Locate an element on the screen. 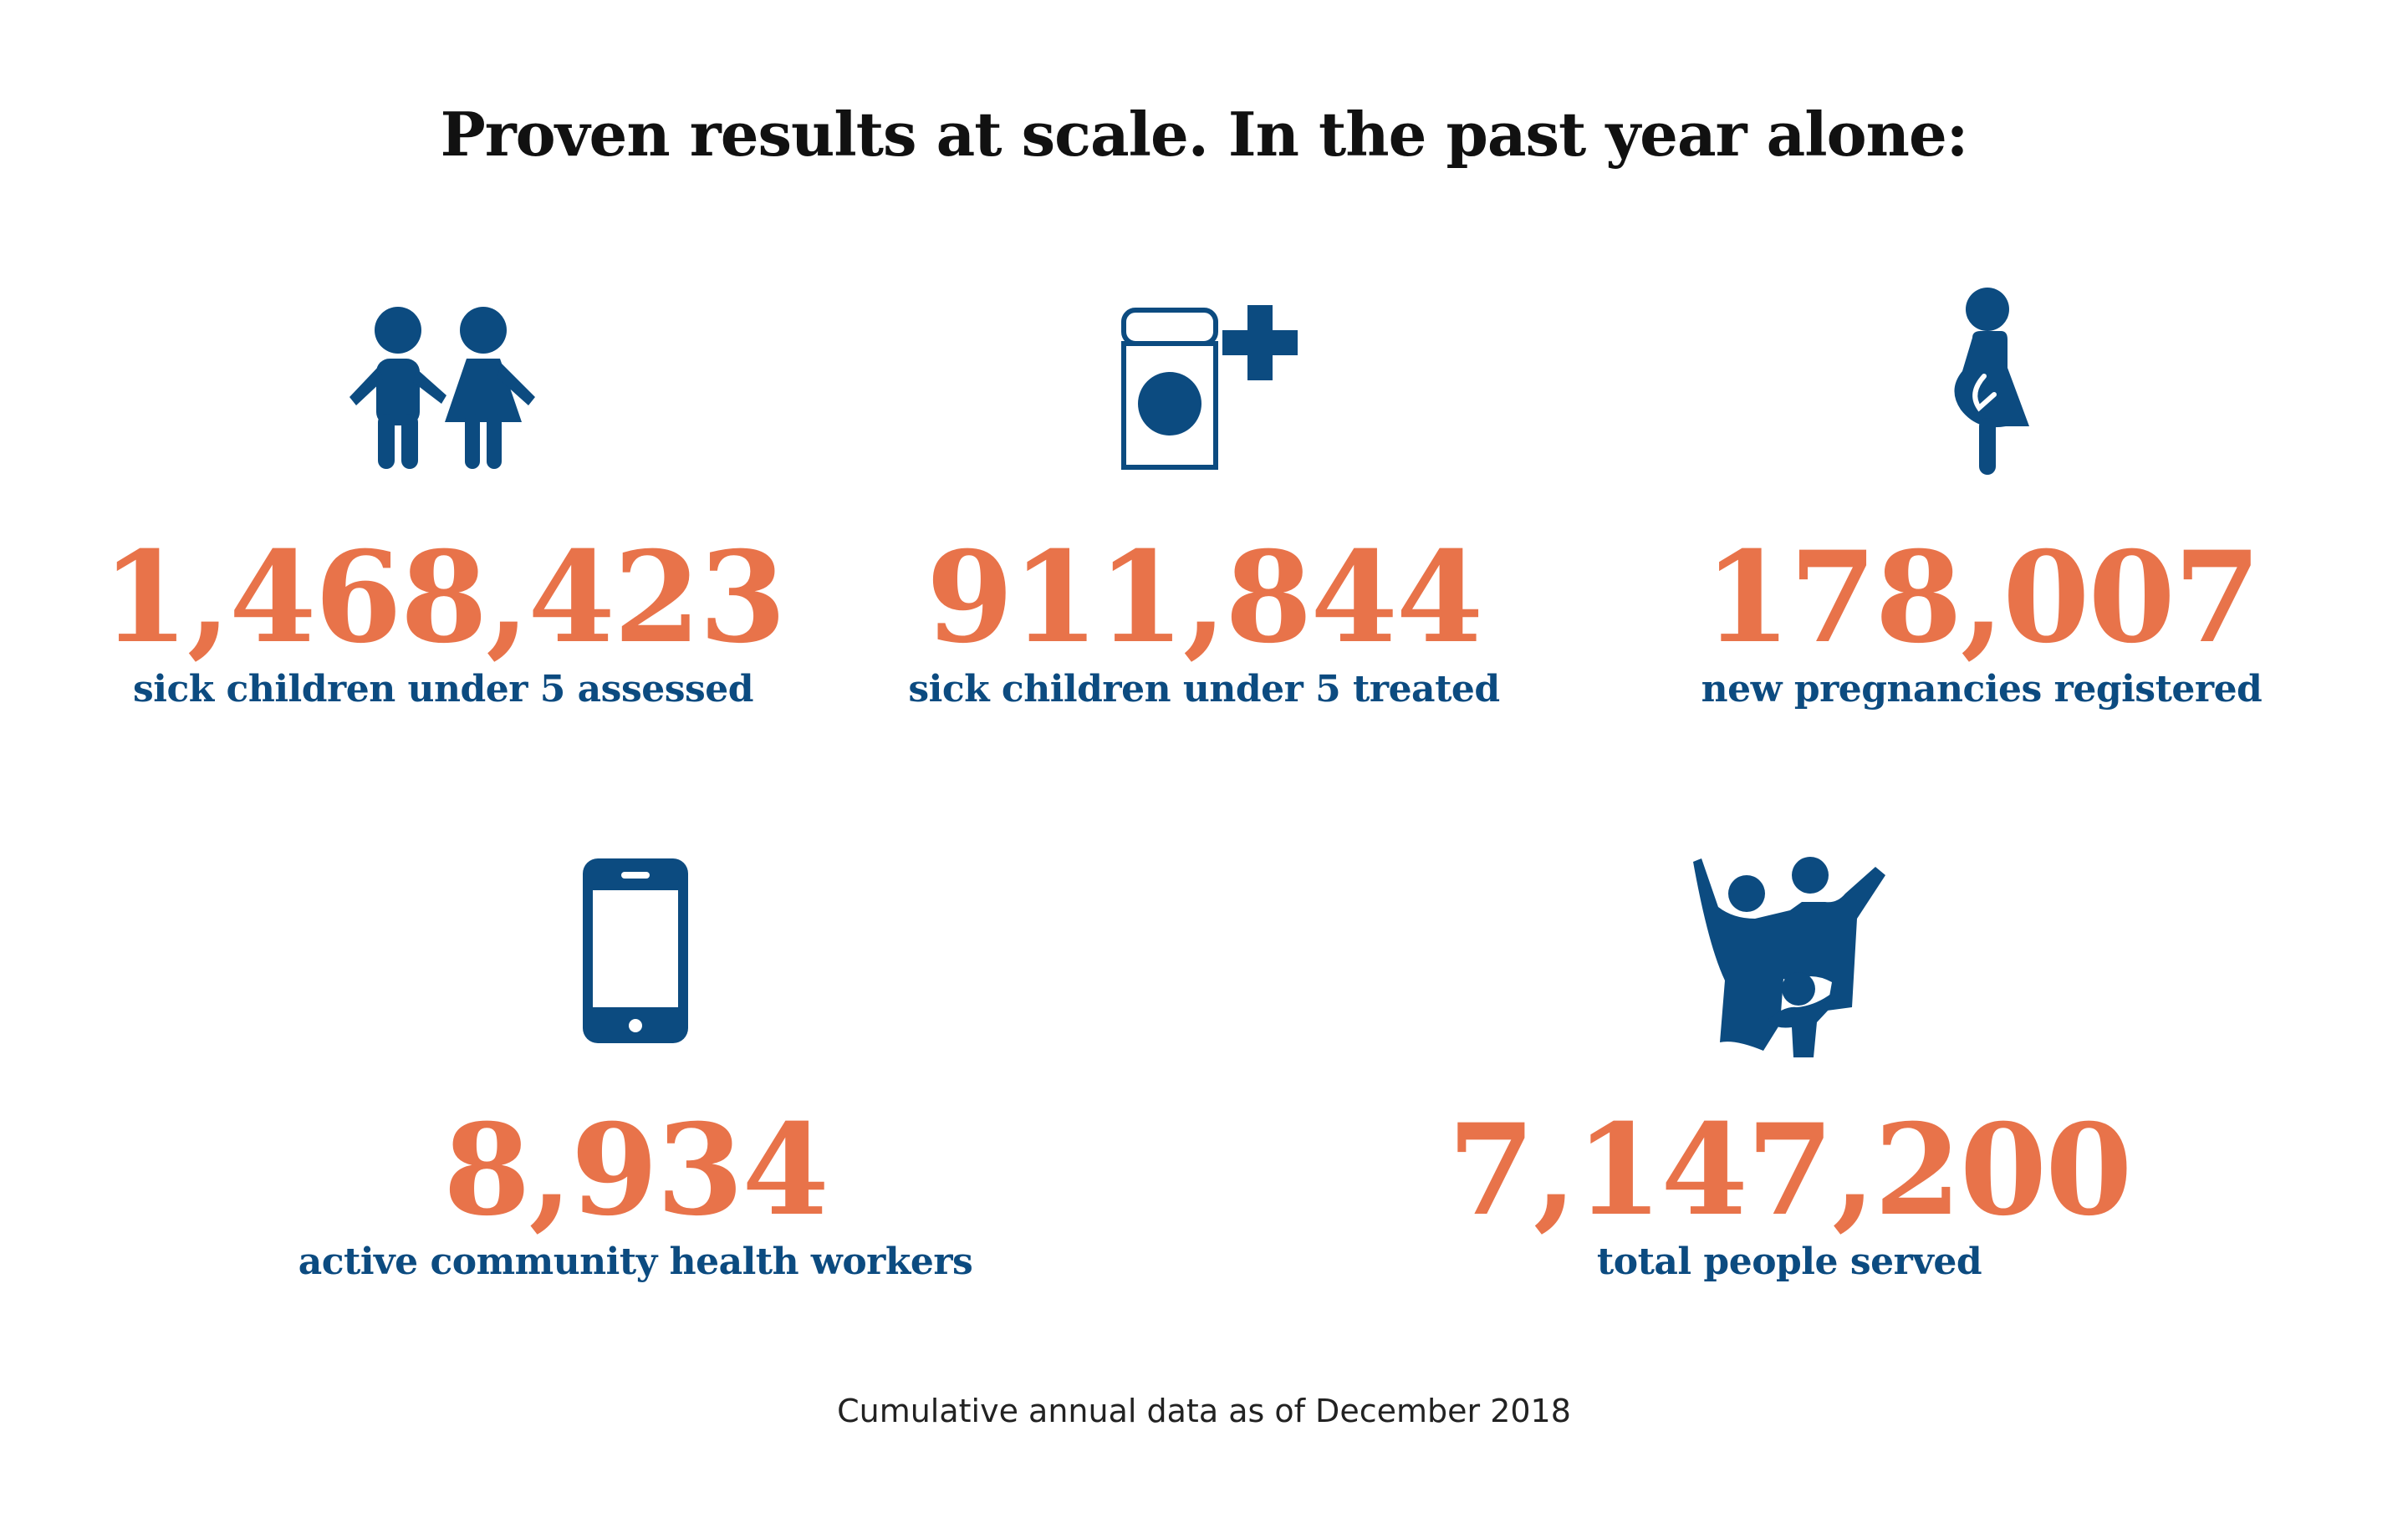  stat-value: 7,147,200 is located at coordinates (1789, 1170).